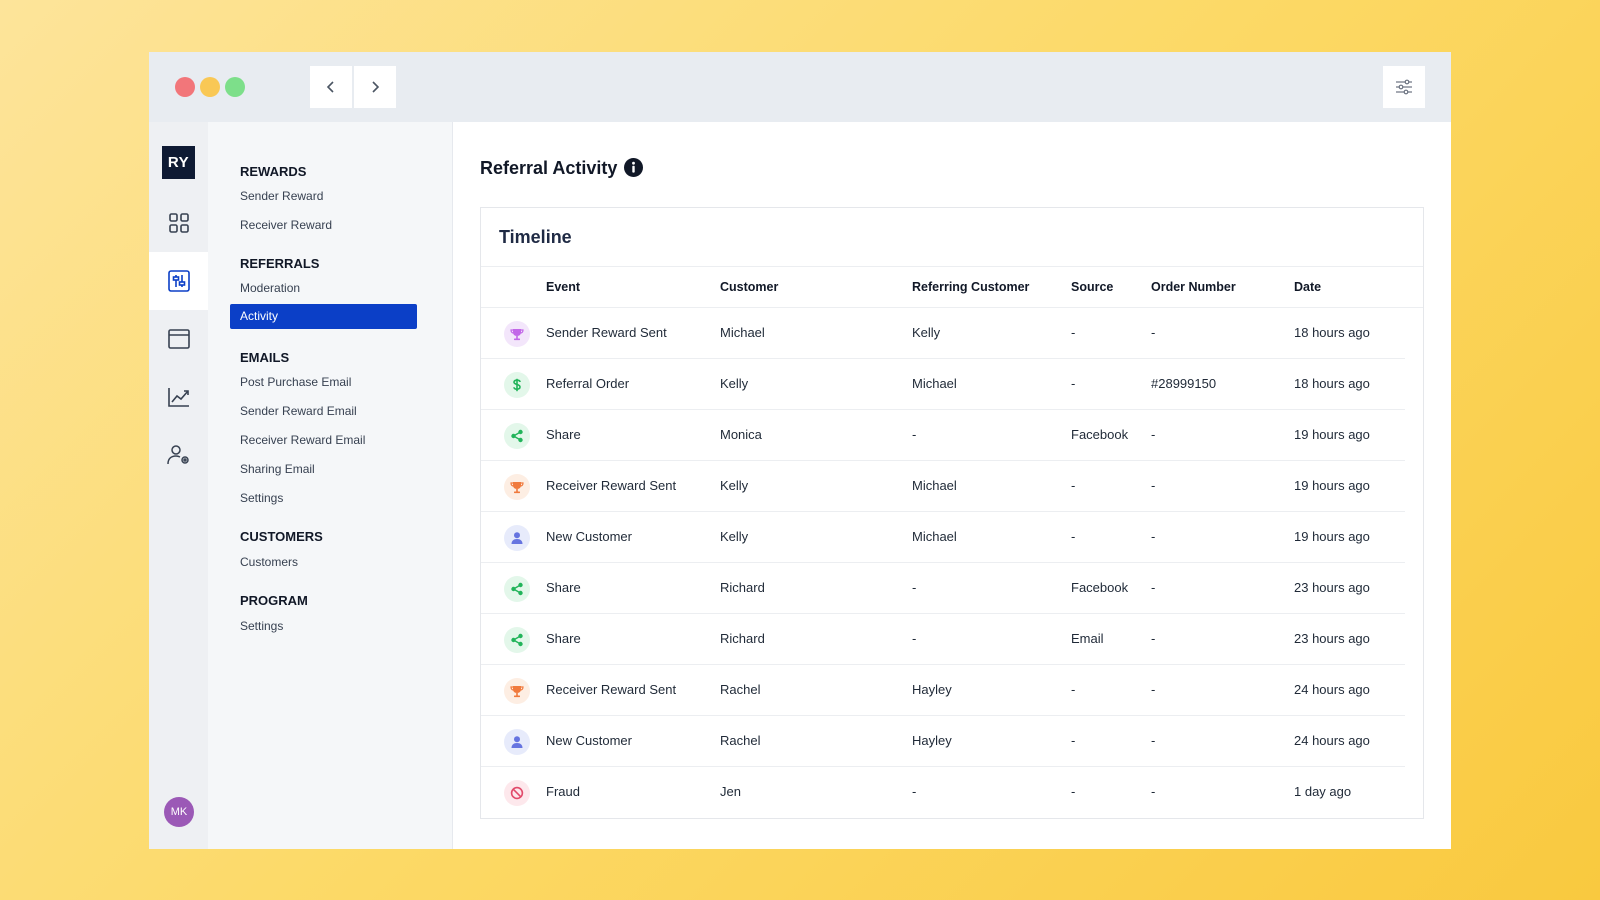  Describe the element at coordinates (178, 162) in the screenshot. I see `brand-logo: RY` at that location.